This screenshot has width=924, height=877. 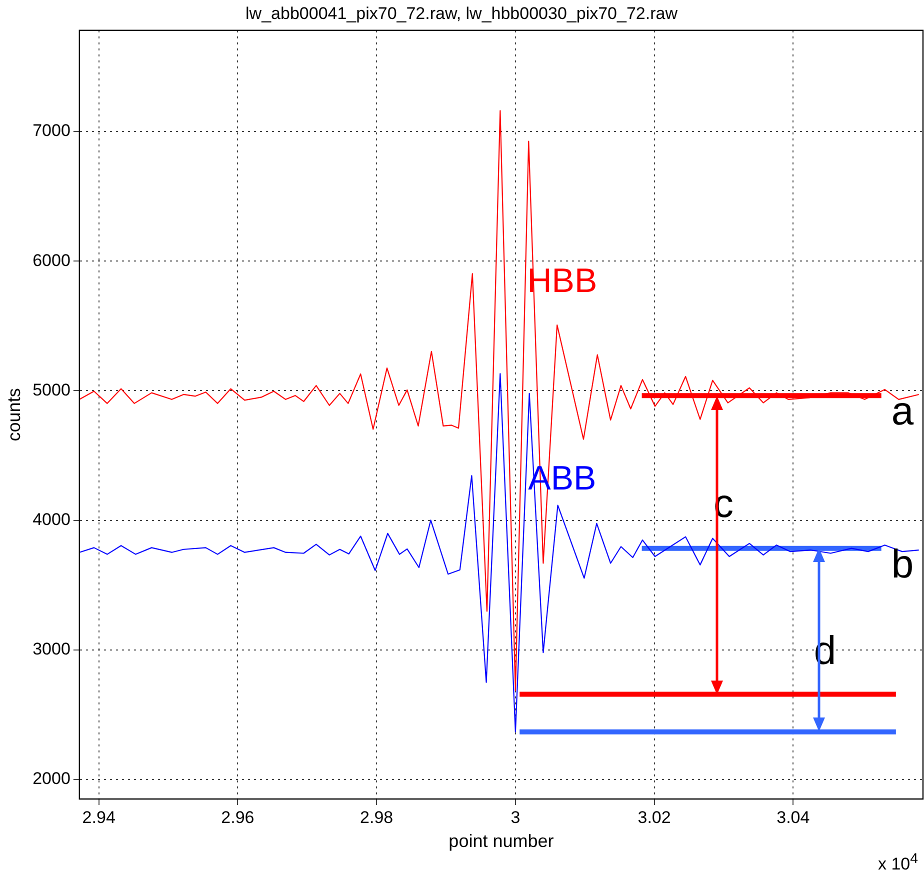 What do you see at coordinates (654, 817) in the screenshot?
I see `x-tick-label: 3.02` at bounding box center [654, 817].